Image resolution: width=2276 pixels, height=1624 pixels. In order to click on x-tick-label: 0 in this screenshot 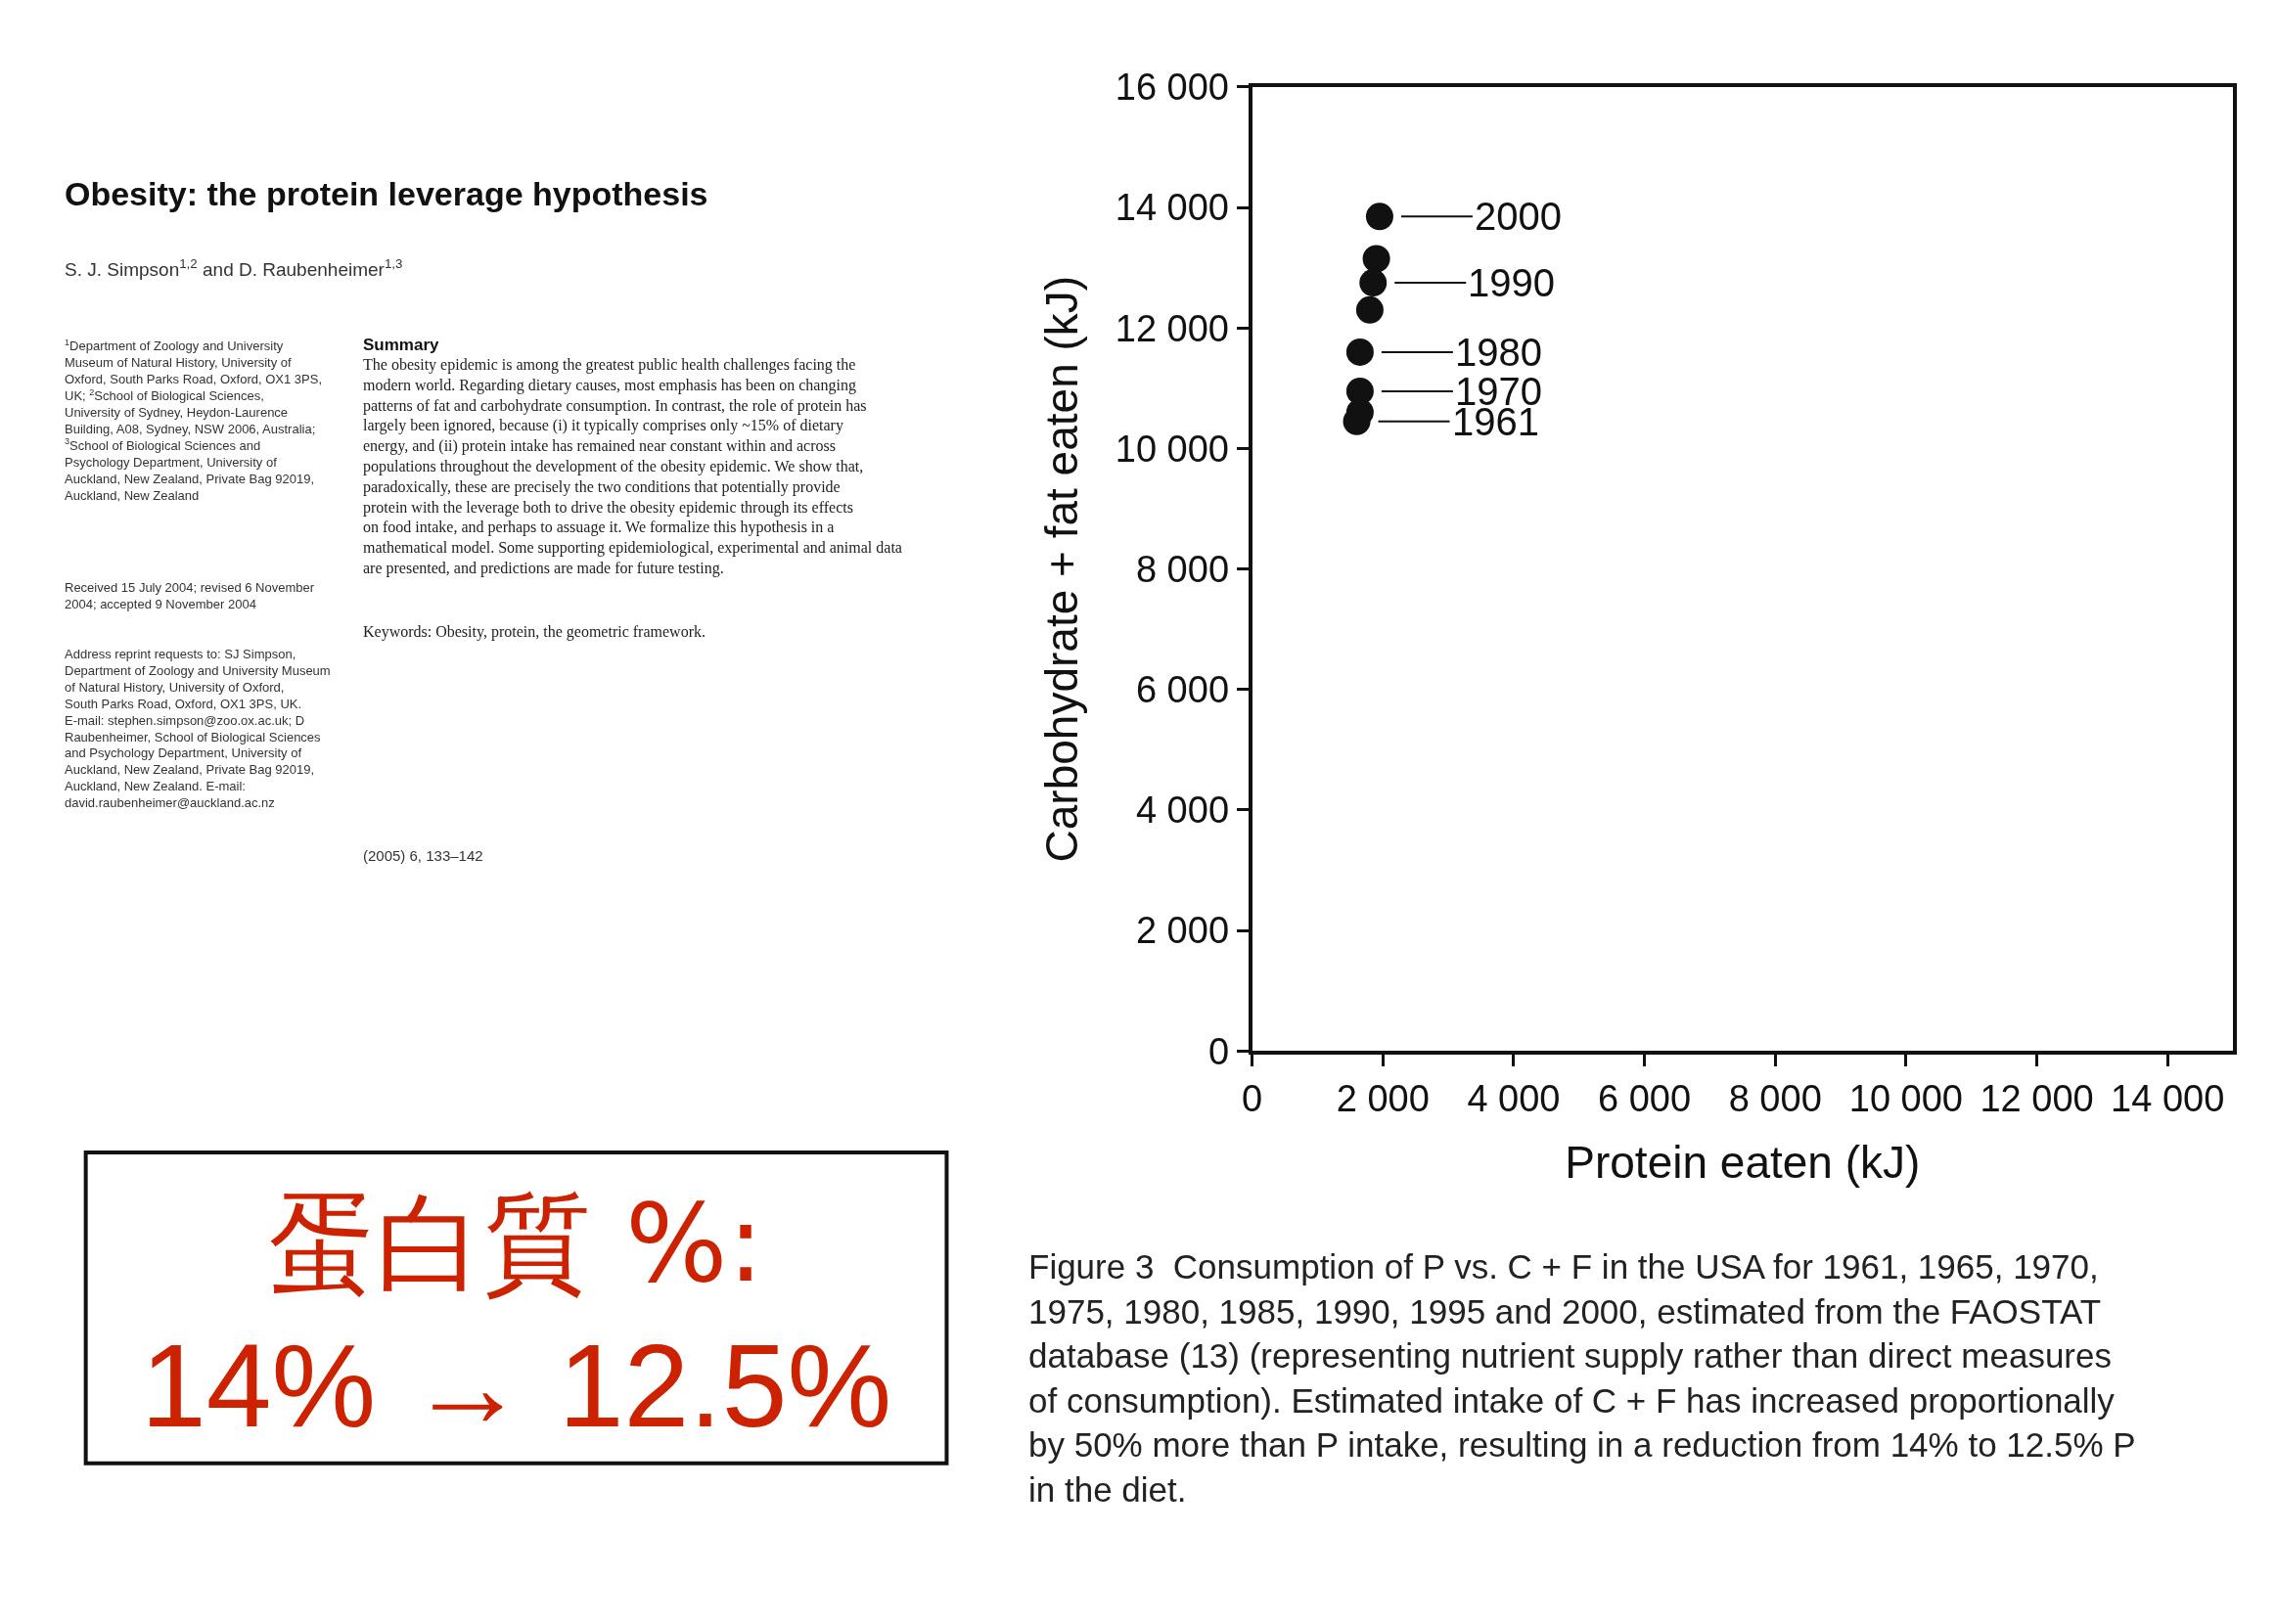, I will do `click(1252, 1098)`.